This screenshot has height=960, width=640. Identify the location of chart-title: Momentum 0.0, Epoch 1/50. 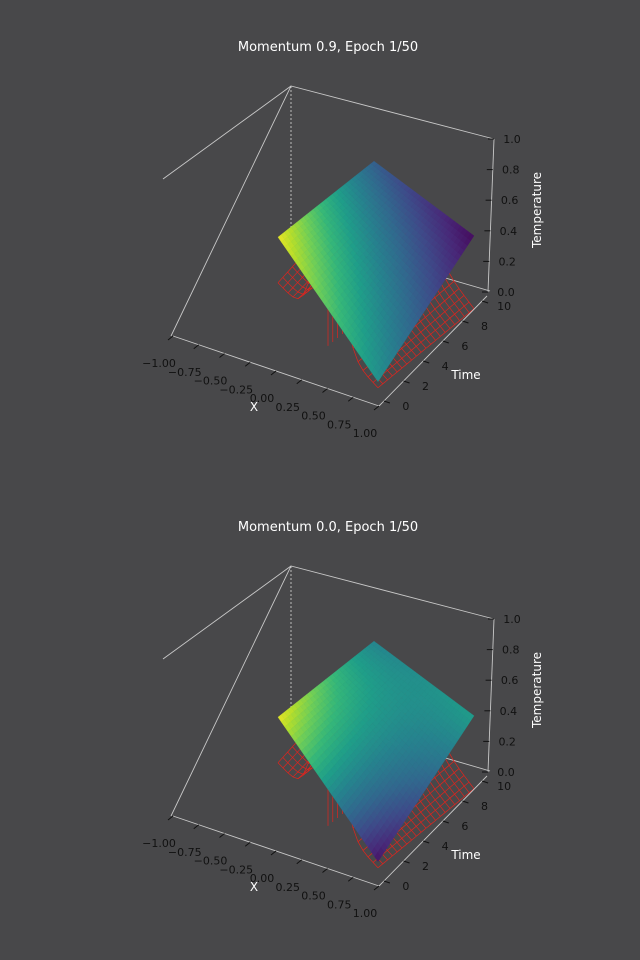
(328, 527).